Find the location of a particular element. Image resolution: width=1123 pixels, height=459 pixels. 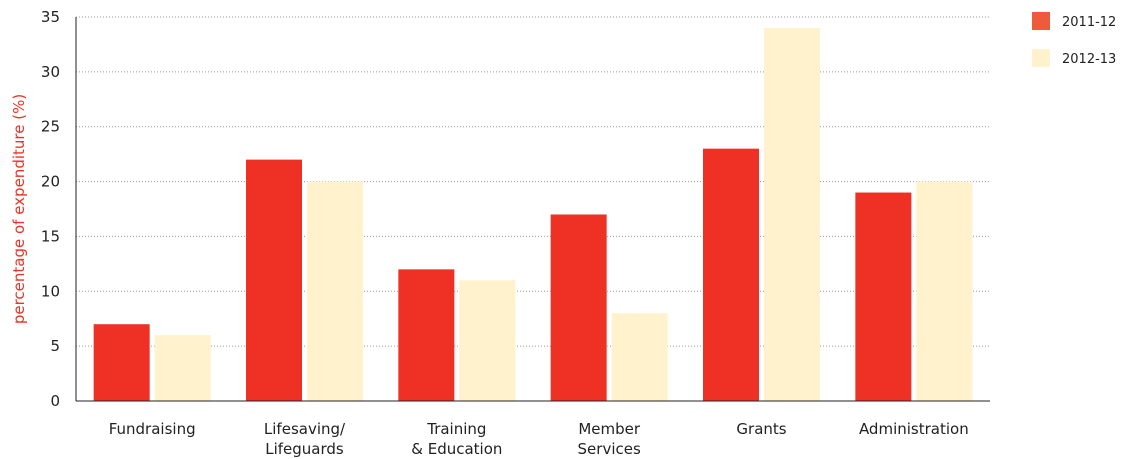

x-tick-label: Lifesaving/Lifeguards is located at coordinates (305, 439).